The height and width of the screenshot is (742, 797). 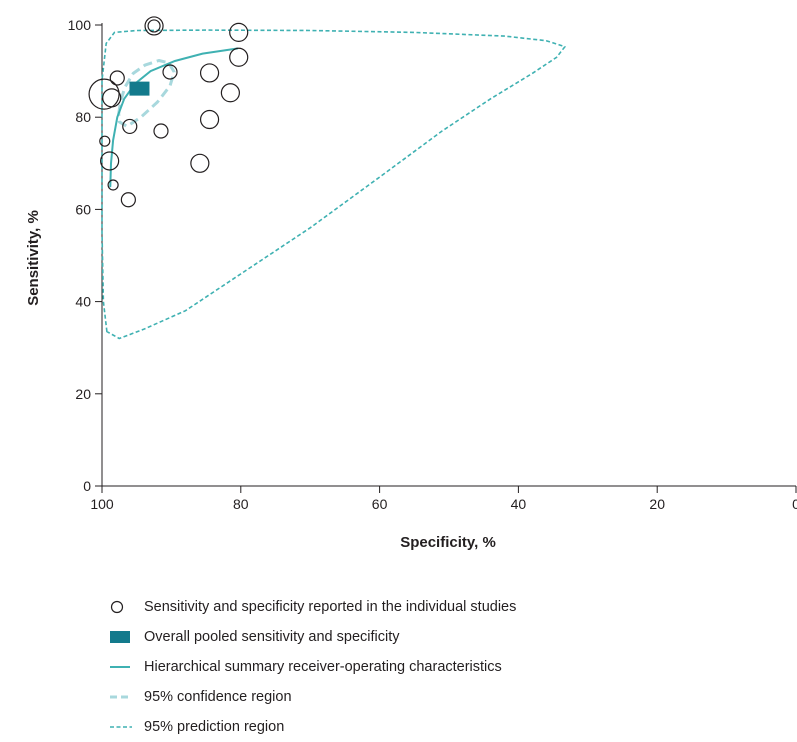 I want to click on x-tick-label: 100, so click(x=102, y=504).